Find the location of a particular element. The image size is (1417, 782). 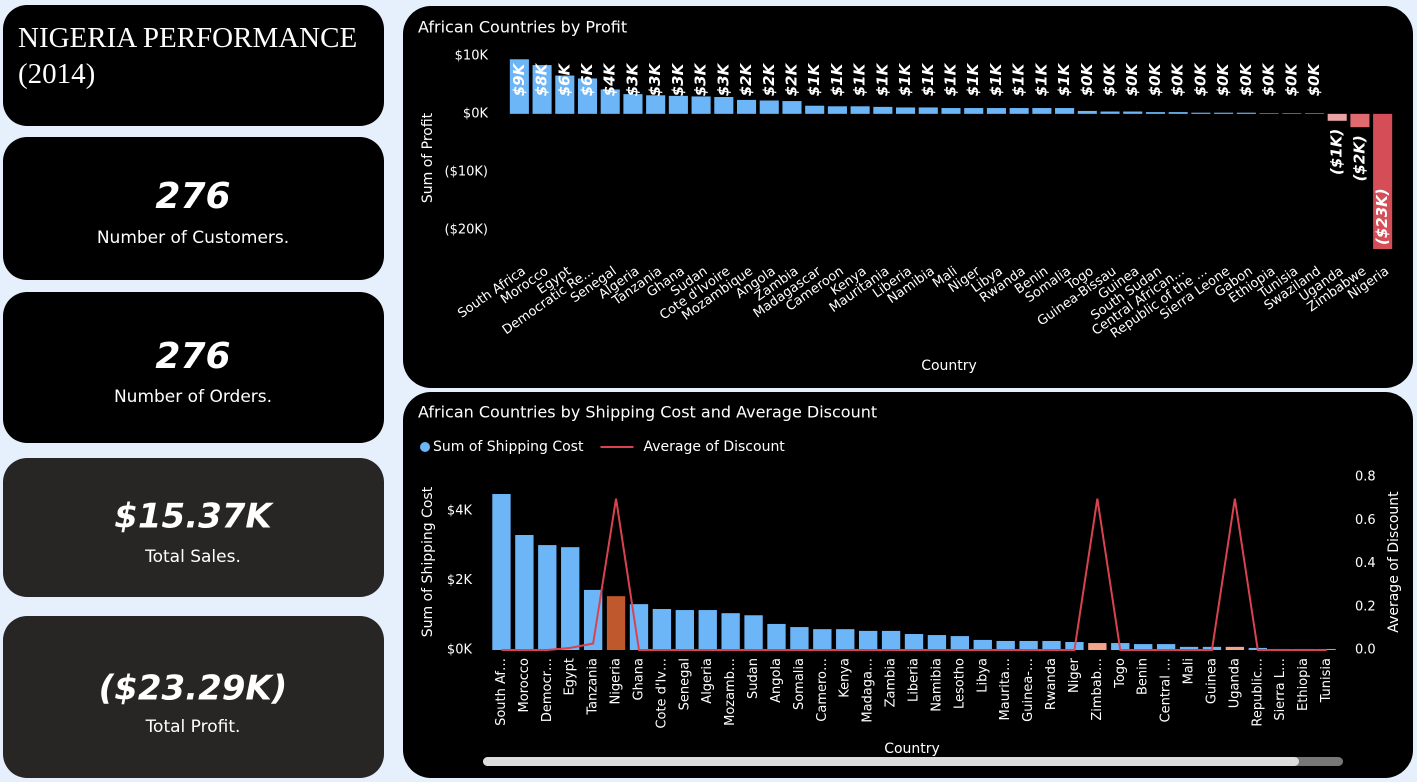

x-tick-label: Kenya is located at coordinates (845, 678).